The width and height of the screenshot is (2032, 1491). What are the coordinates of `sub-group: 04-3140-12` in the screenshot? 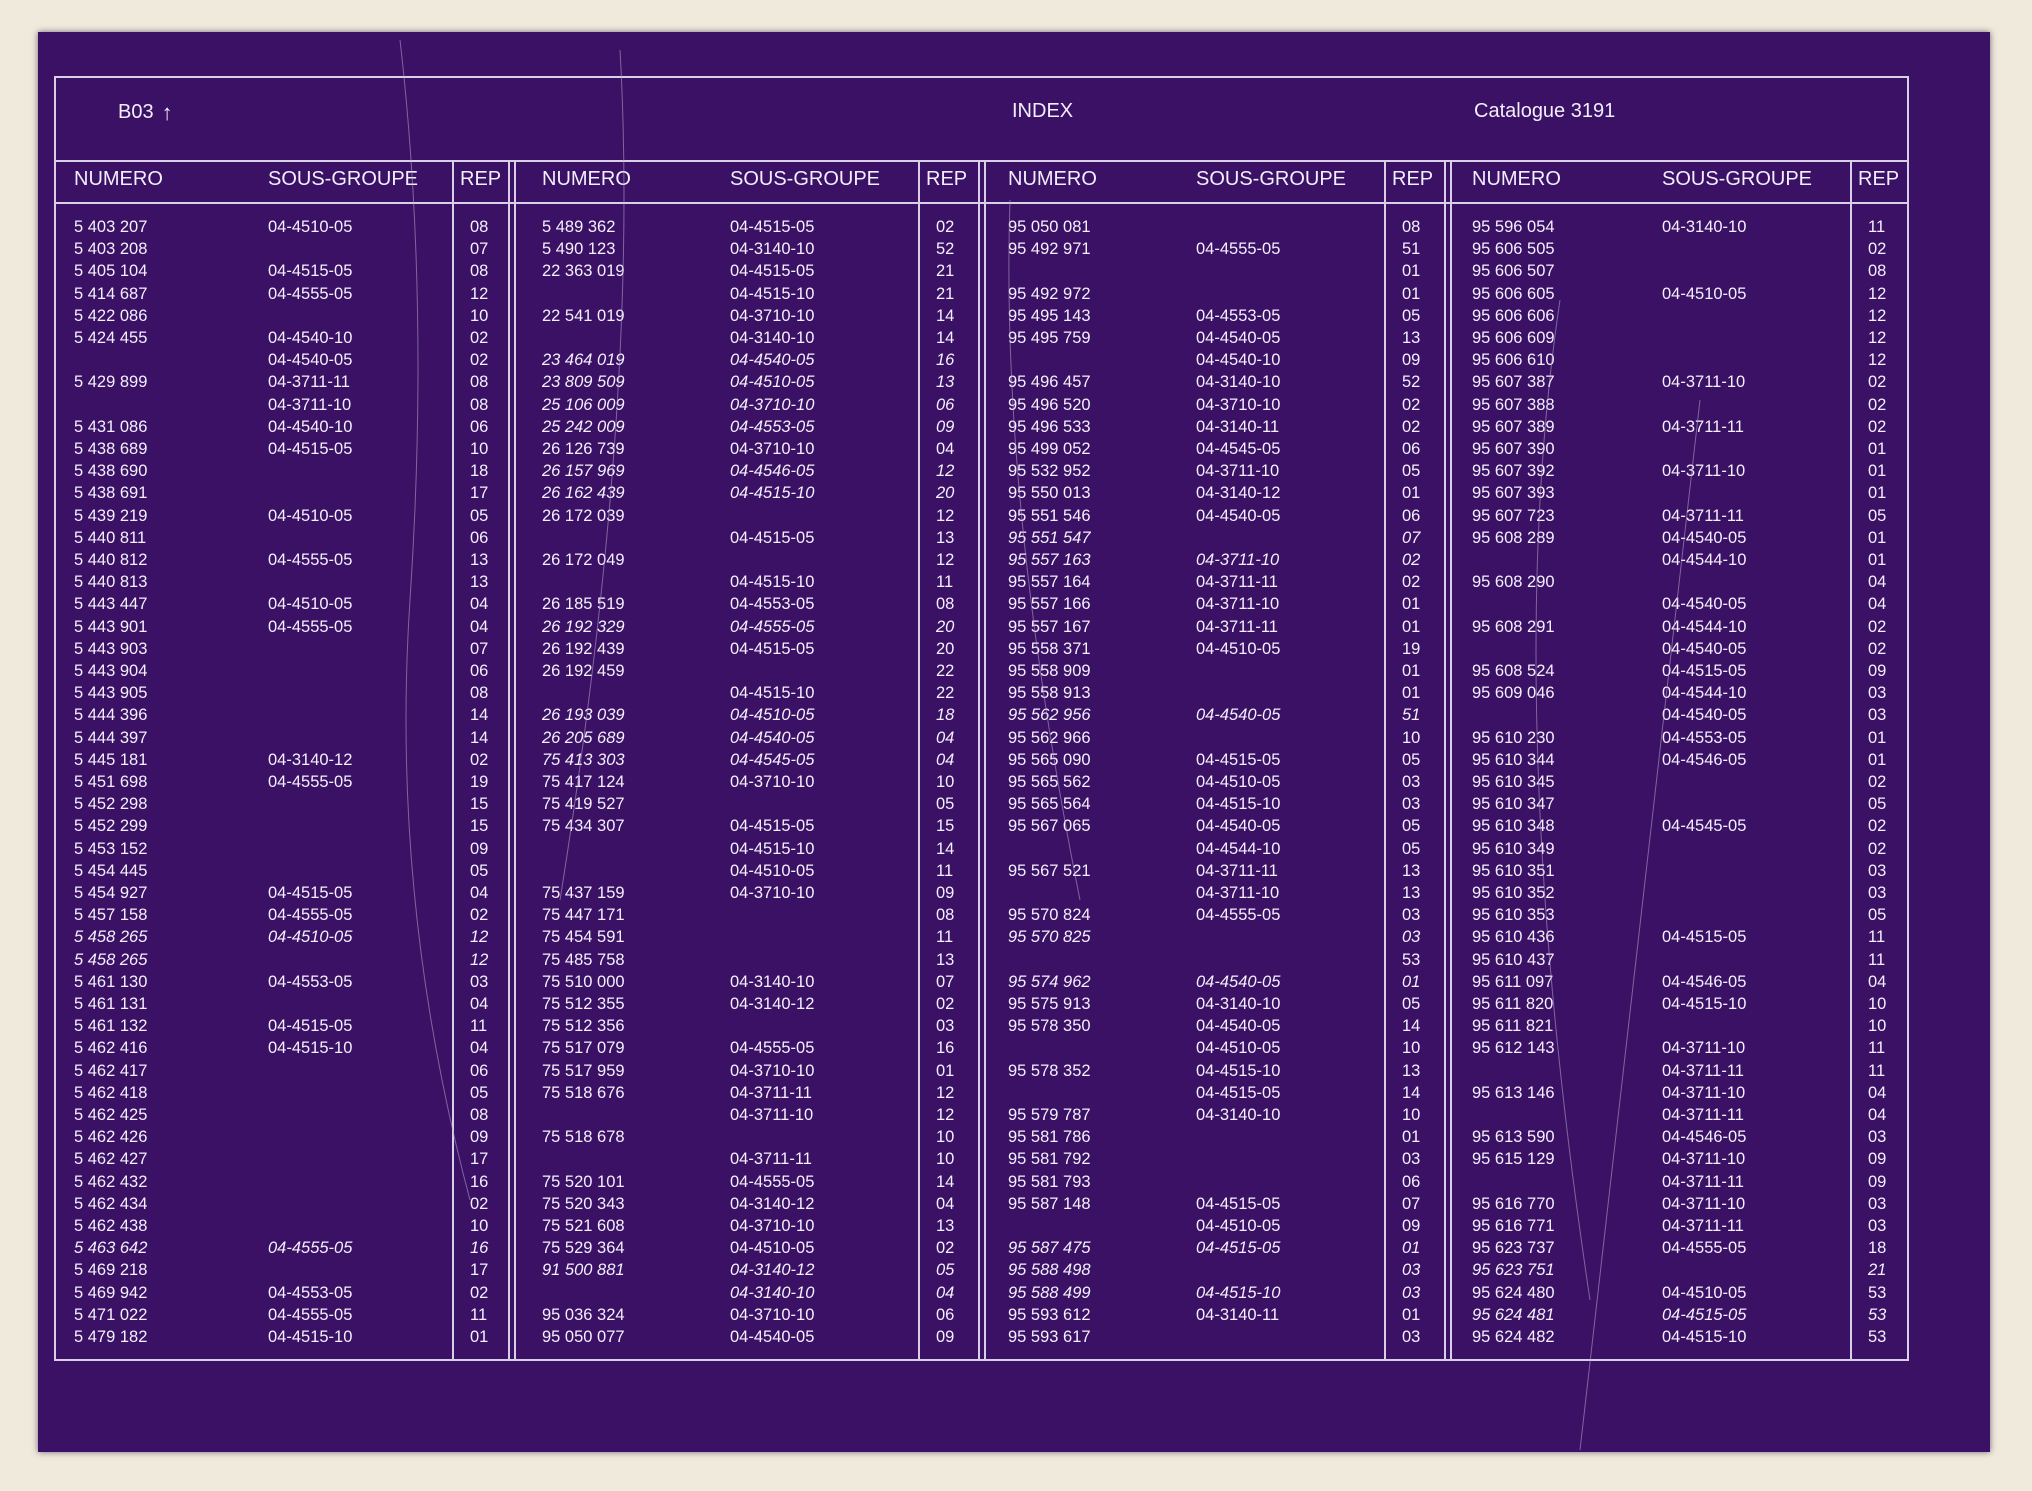 It's located at (1238, 493).